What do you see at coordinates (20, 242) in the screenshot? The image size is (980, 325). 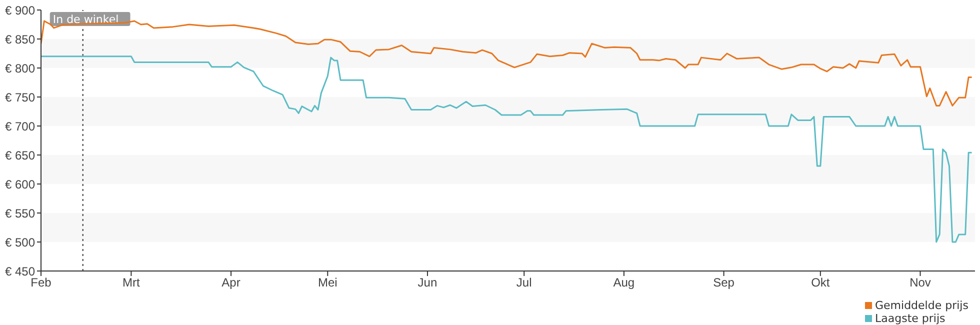 I see `y-tick-label: € 500` at bounding box center [20, 242].